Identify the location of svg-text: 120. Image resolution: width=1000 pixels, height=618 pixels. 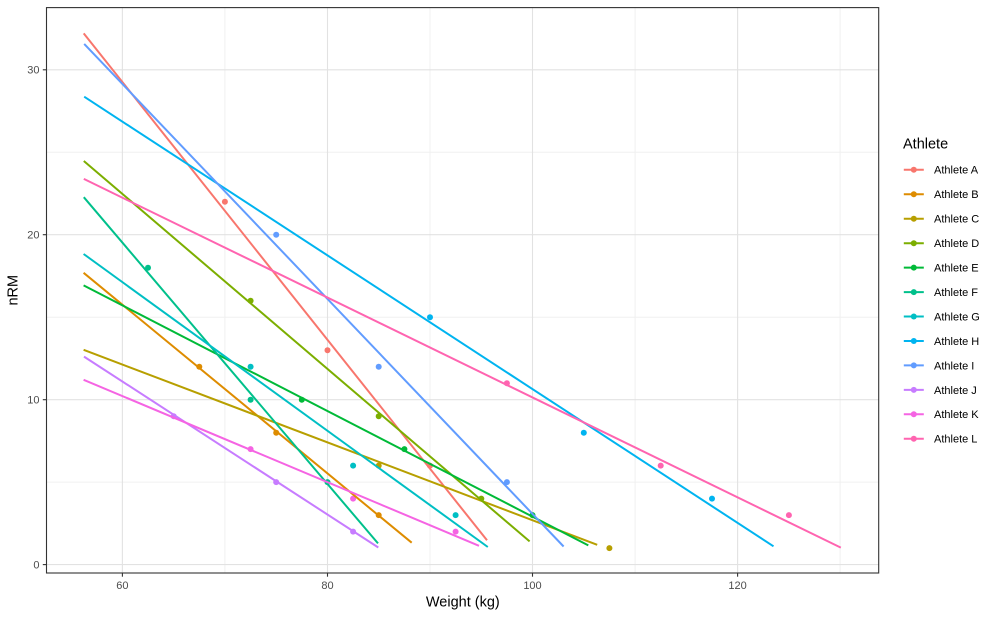
(737, 586).